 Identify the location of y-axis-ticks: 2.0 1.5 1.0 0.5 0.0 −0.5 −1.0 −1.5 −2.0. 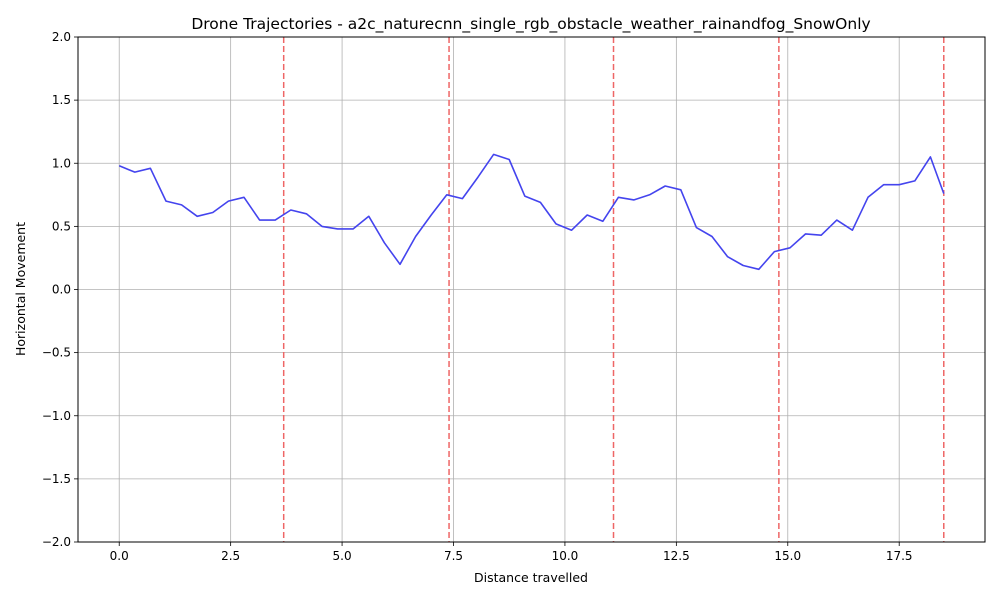
(60, 289).